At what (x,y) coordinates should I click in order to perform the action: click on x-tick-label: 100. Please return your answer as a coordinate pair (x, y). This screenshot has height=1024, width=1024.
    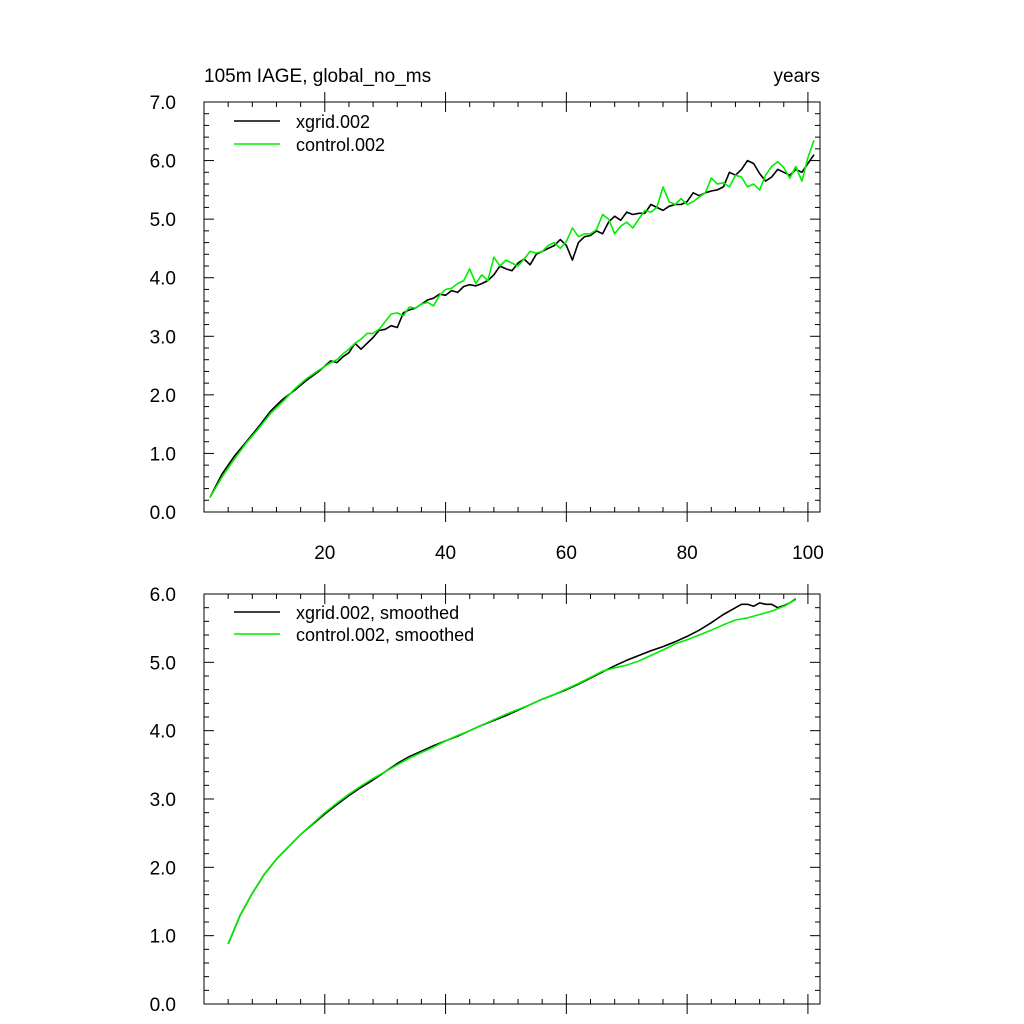
    Looking at the image, I should click on (808, 553).